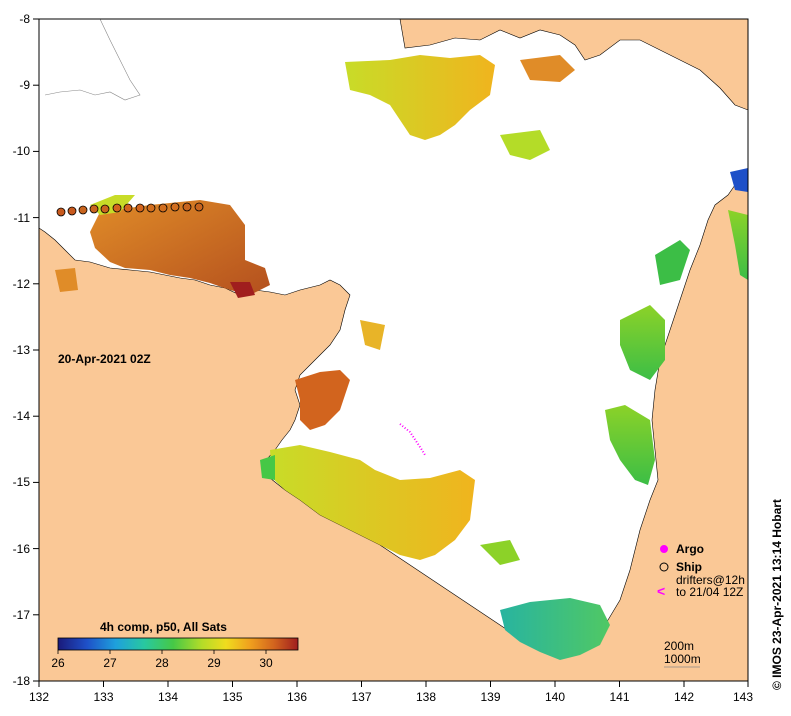 Image resolution: width=791 pixels, height=716 pixels. Describe the element at coordinates (22, 681) in the screenshot. I see `y-tick-label: -18` at that location.